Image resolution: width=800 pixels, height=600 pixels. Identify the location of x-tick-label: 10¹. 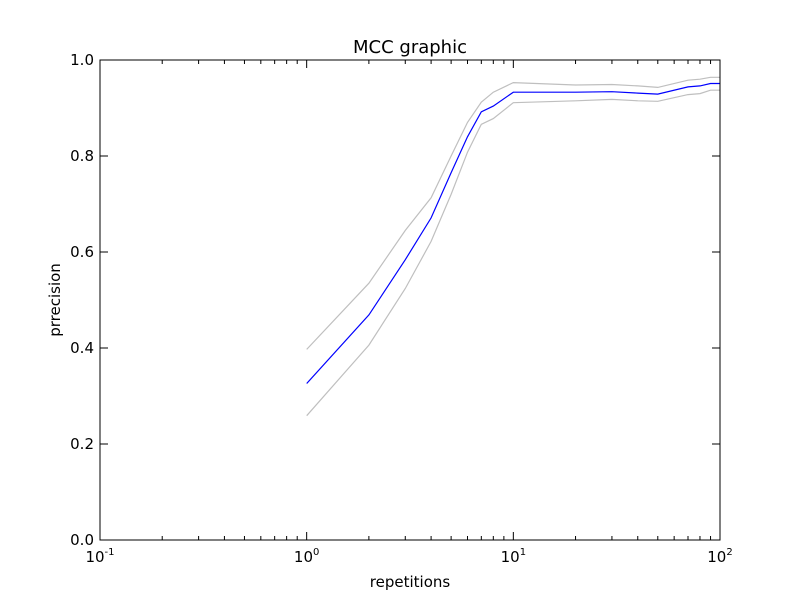
(513, 556).